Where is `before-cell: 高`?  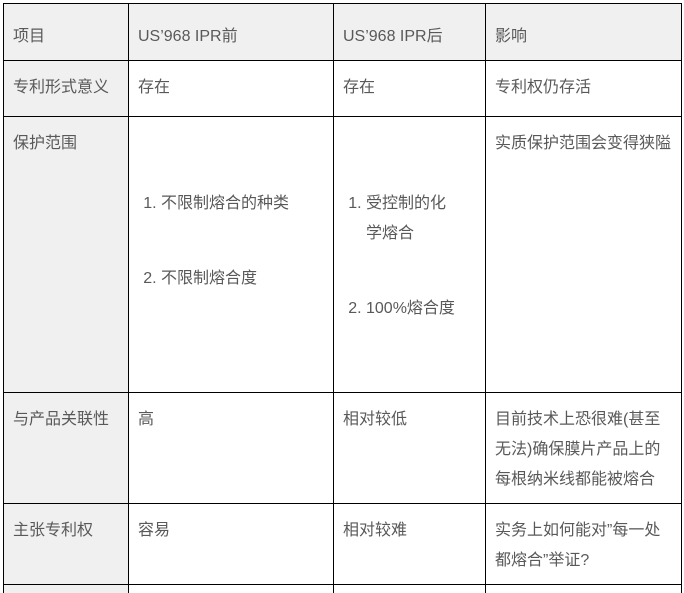 before-cell: 高 is located at coordinates (231, 448).